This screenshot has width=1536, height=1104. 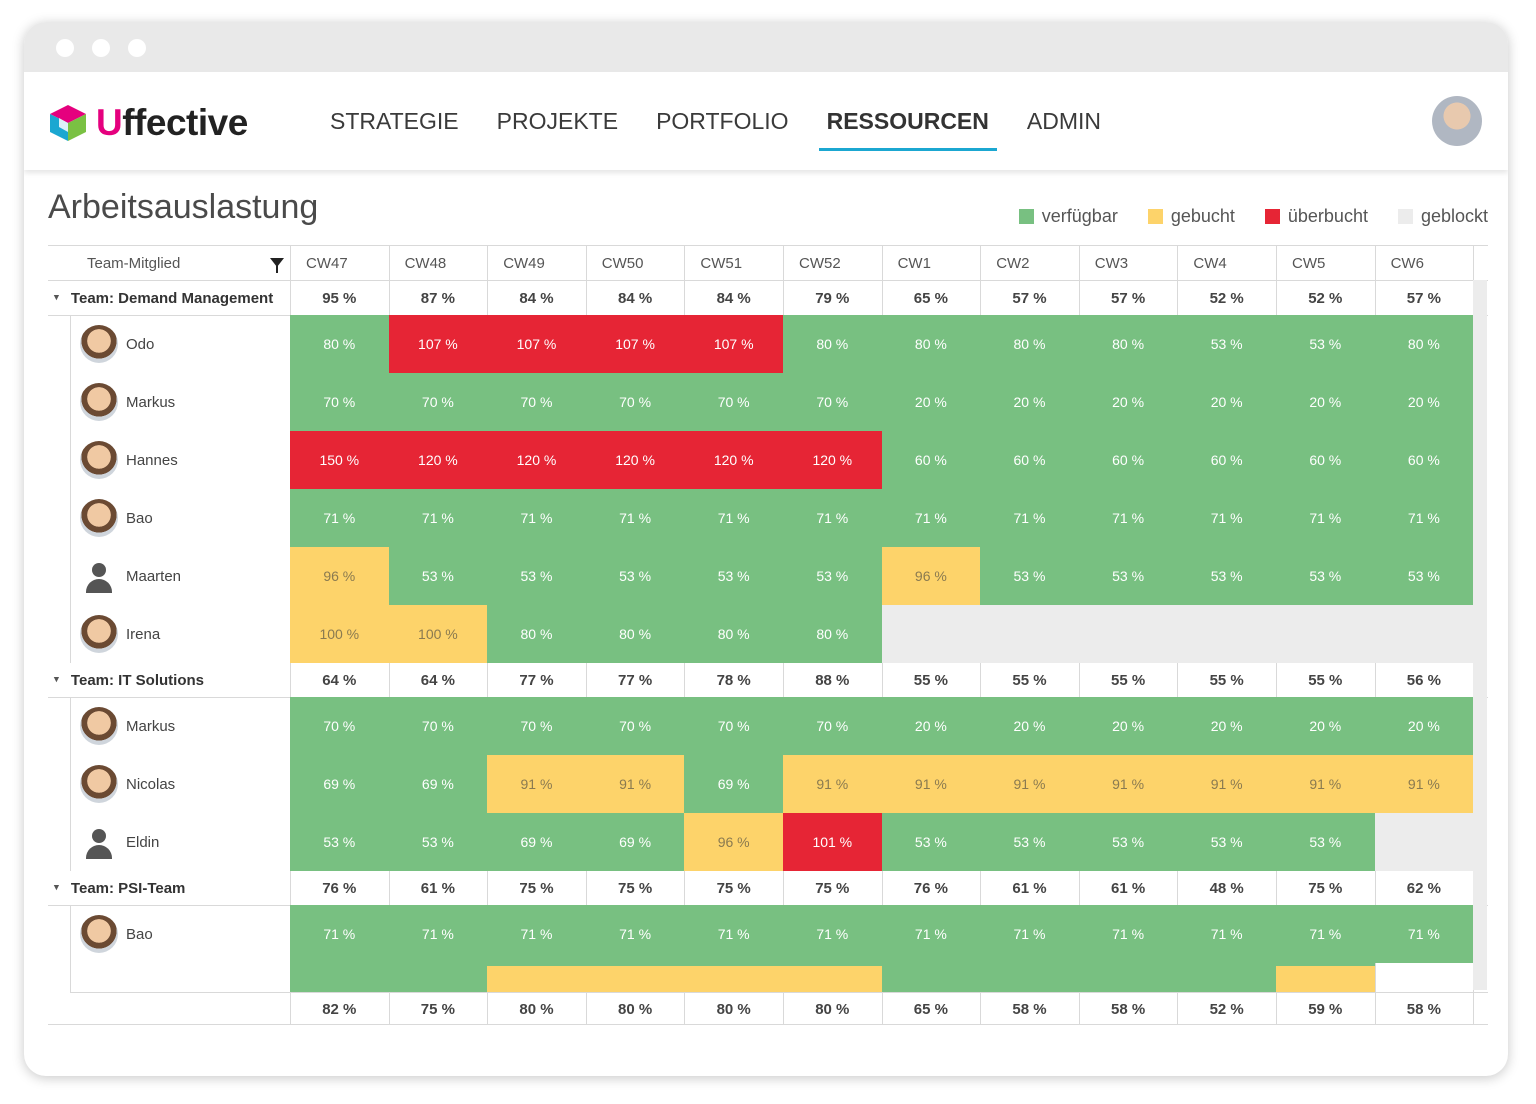 I want to click on week-header: CW48, so click(x=425, y=263).